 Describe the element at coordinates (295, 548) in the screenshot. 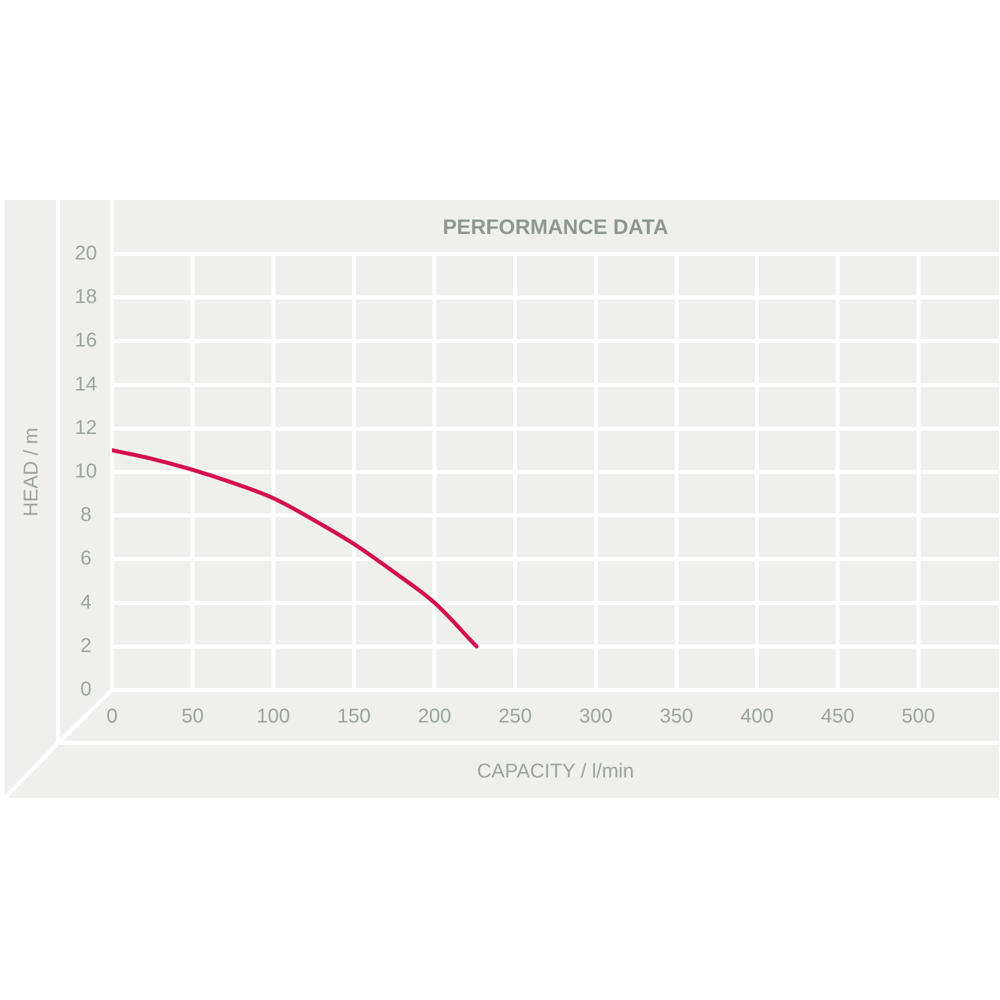

I see `line-series` at that location.